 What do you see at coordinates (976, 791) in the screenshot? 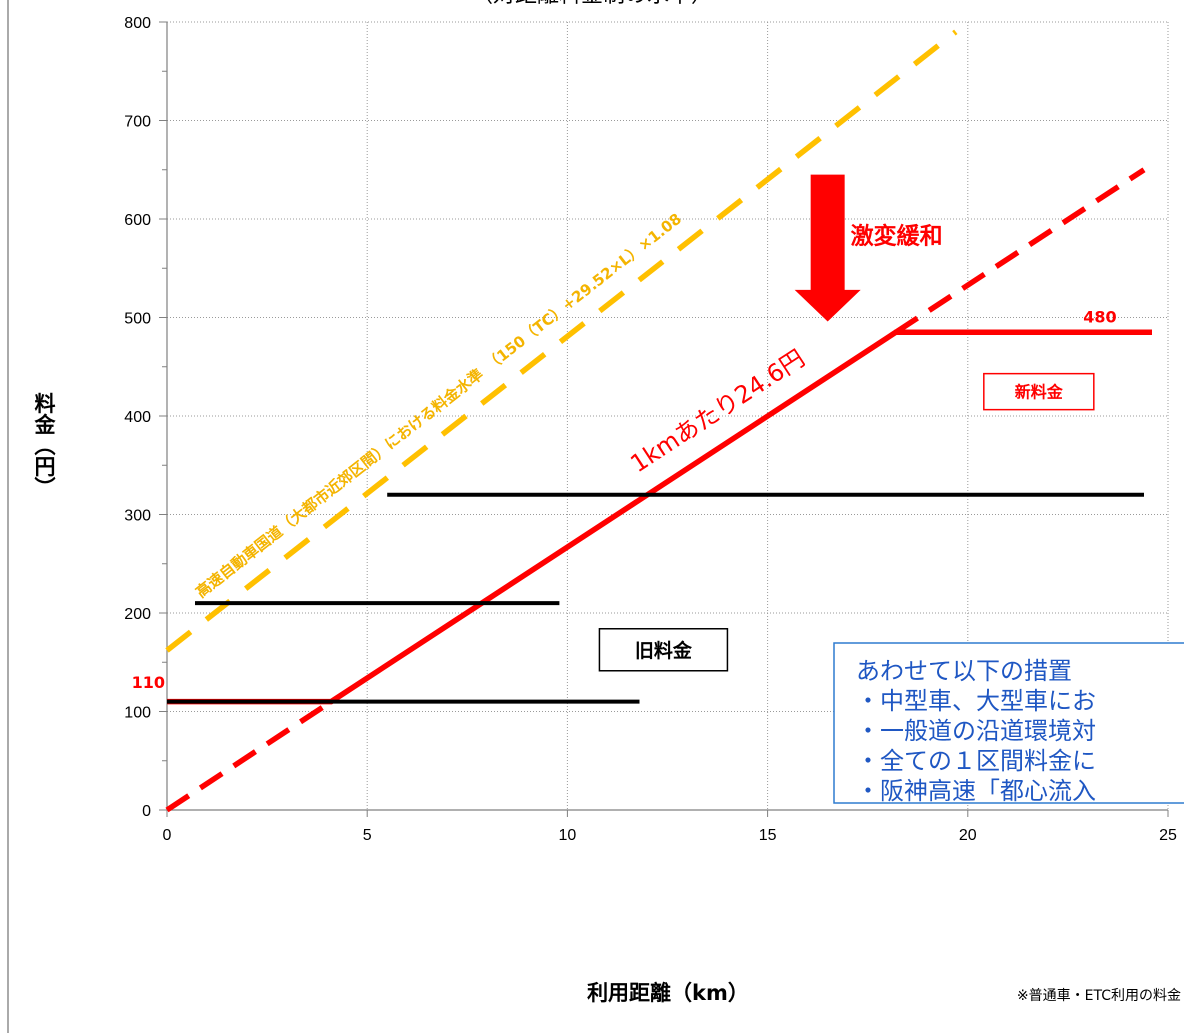
I see `measures-note-line: ・阪神高速「都心流入` at bounding box center [976, 791].